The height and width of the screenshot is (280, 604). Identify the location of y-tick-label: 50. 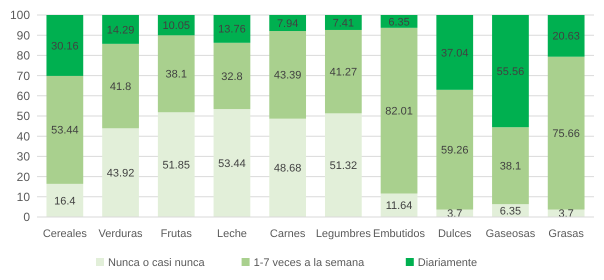
(23, 116).